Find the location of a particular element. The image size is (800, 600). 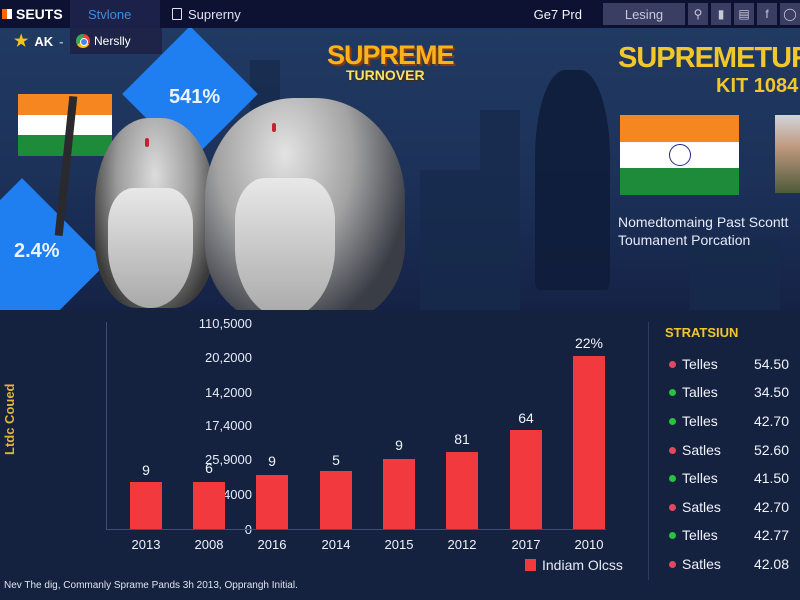

y-axis is located at coordinates (106, 426).